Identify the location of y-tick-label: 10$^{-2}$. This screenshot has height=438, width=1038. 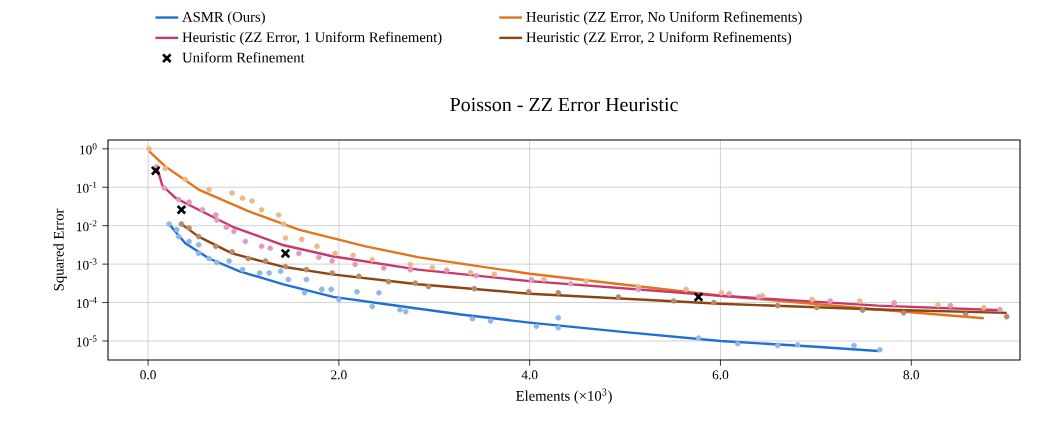
(87, 226).